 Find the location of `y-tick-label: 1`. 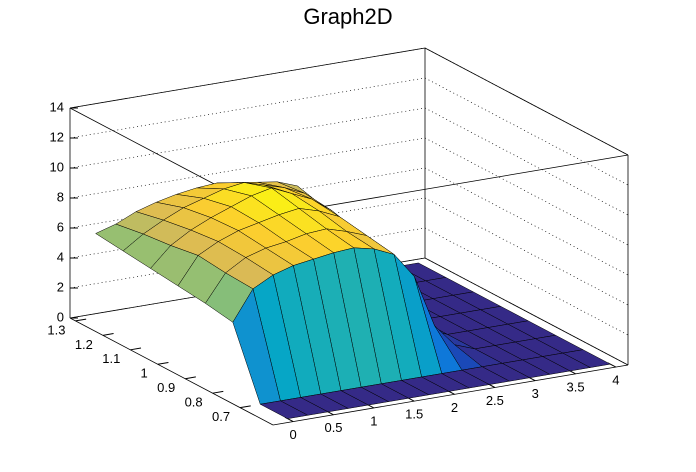

y-tick-label: 1 is located at coordinates (144, 373).